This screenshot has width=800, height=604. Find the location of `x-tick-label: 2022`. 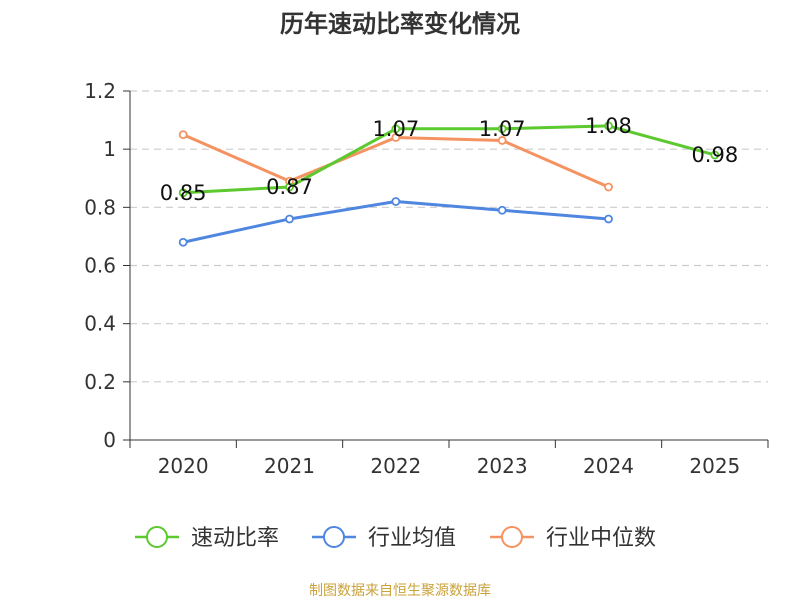

x-tick-label: 2022 is located at coordinates (395, 466).